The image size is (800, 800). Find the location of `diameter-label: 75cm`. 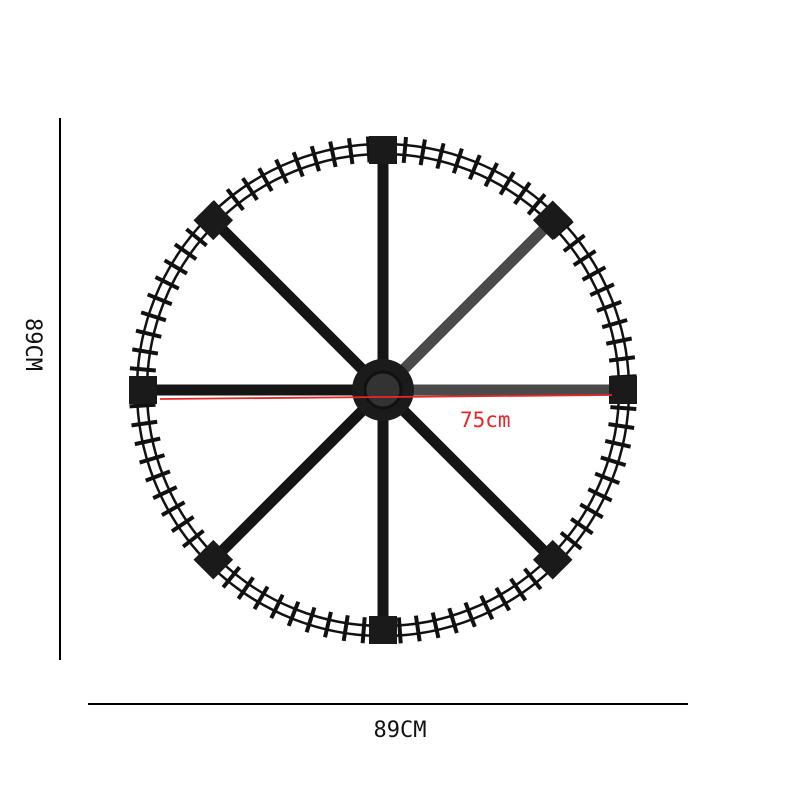

diameter-label: 75cm is located at coordinates (485, 420).